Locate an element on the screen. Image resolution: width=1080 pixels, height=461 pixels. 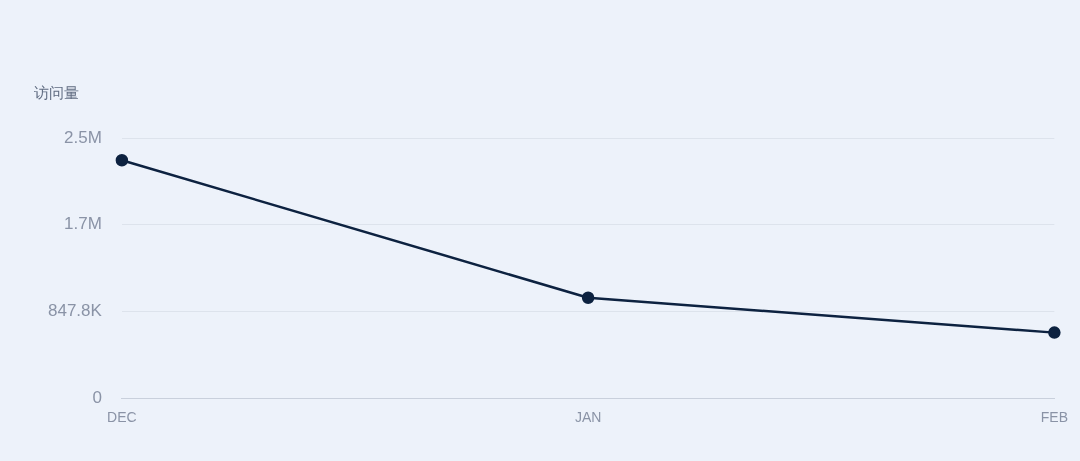
y-tick-label: 847.8K is located at coordinates (75, 311).